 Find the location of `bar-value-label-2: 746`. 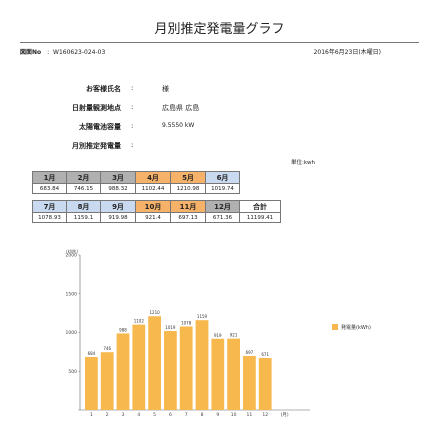

bar-value-label-2: 746 is located at coordinates (107, 348).